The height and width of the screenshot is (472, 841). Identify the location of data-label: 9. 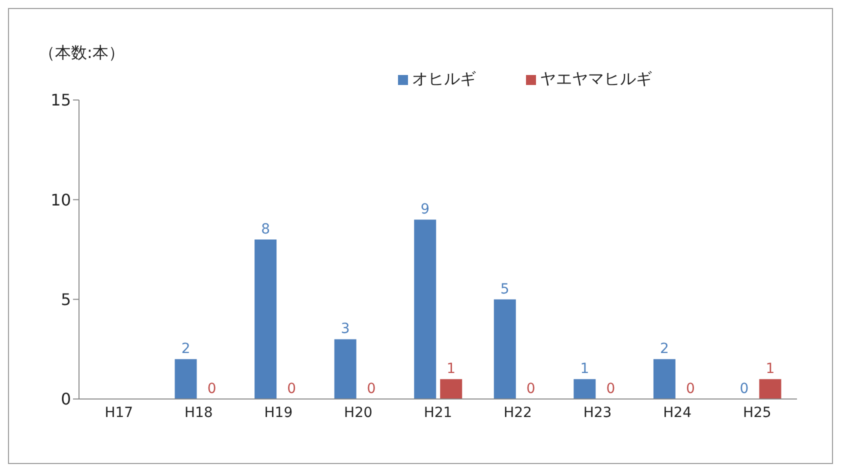
(425, 210).